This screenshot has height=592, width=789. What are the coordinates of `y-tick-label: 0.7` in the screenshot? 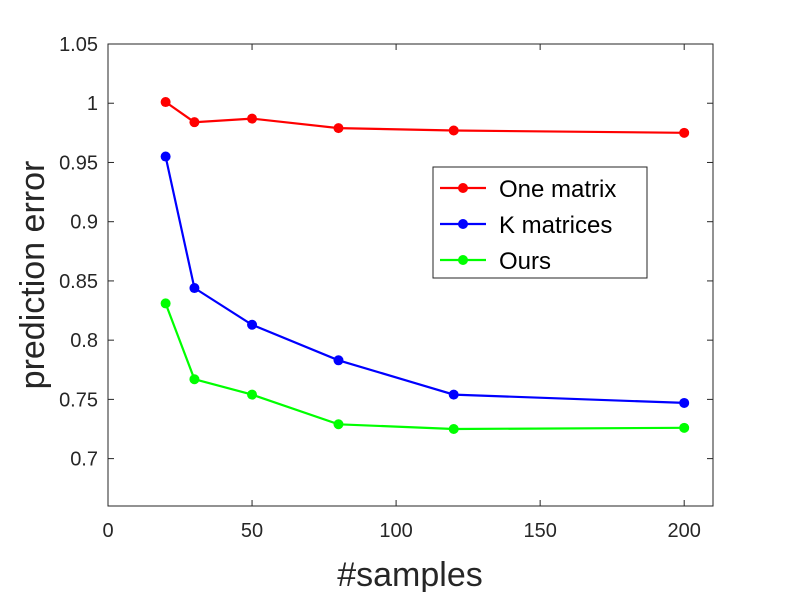 It's located at (84, 460).